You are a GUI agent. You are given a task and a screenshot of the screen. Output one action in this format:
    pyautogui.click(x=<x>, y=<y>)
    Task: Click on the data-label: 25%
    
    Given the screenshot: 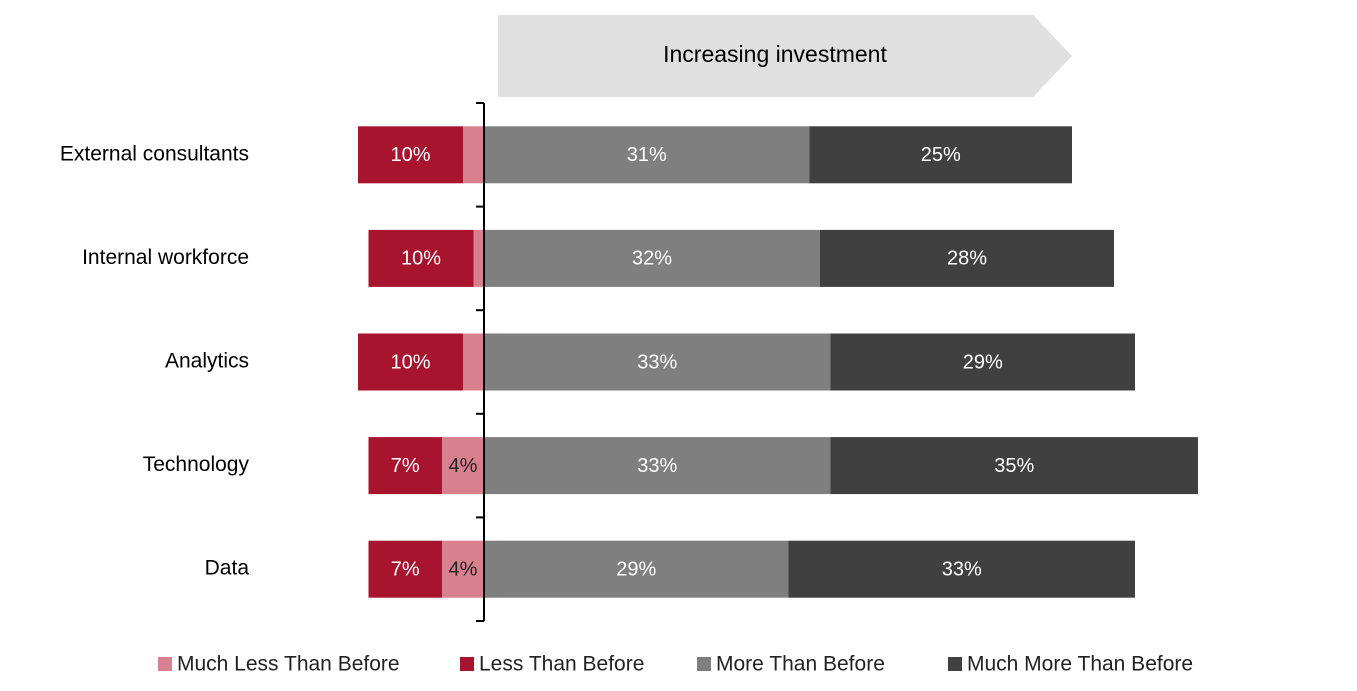 What is the action you would take?
    pyautogui.click(x=941, y=155)
    